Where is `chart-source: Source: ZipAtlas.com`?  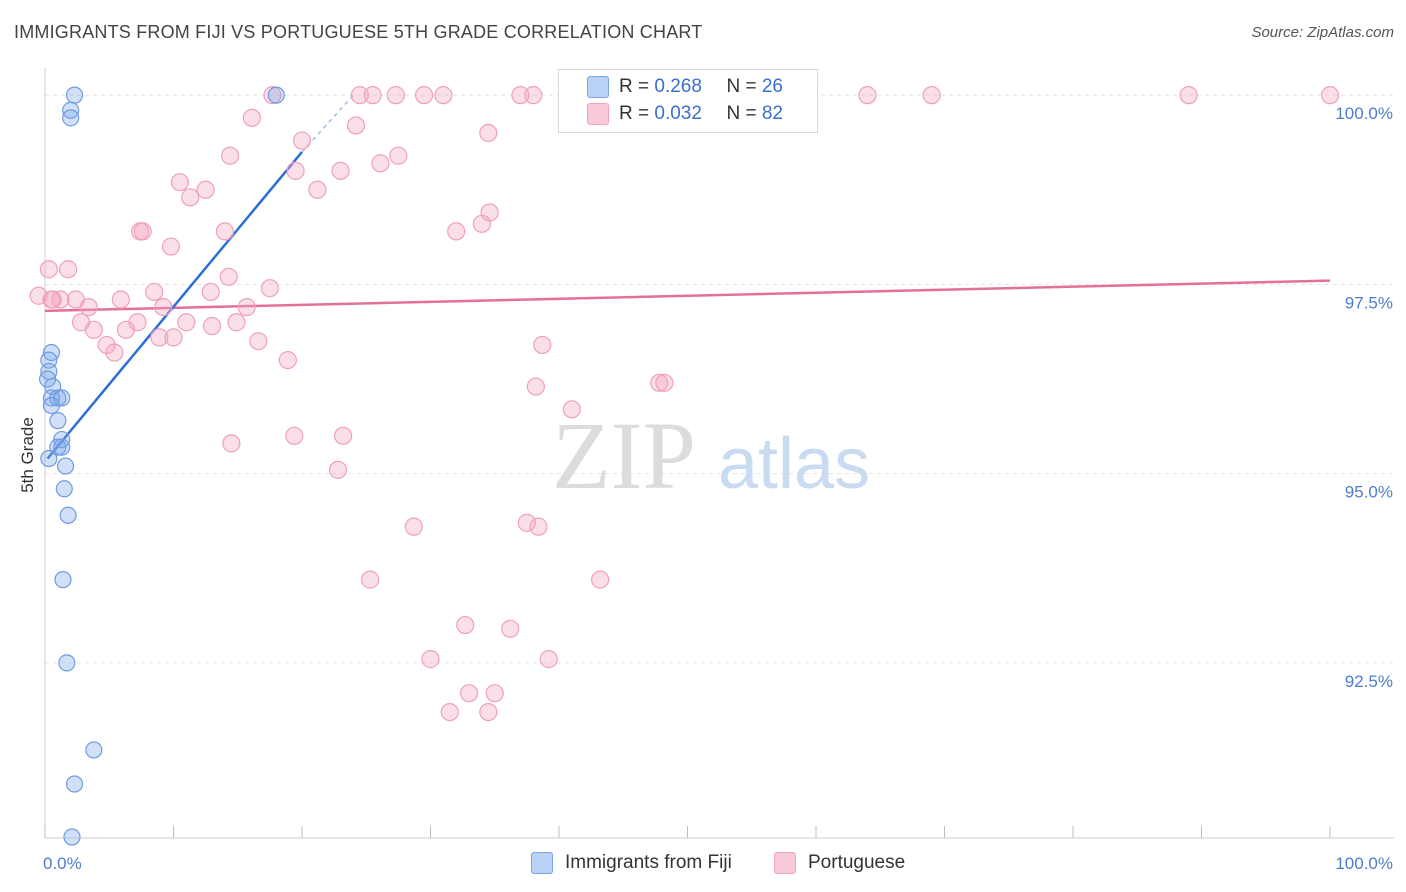 chart-source: Source: ZipAtlas.com is located at coordinates (1322, 32).